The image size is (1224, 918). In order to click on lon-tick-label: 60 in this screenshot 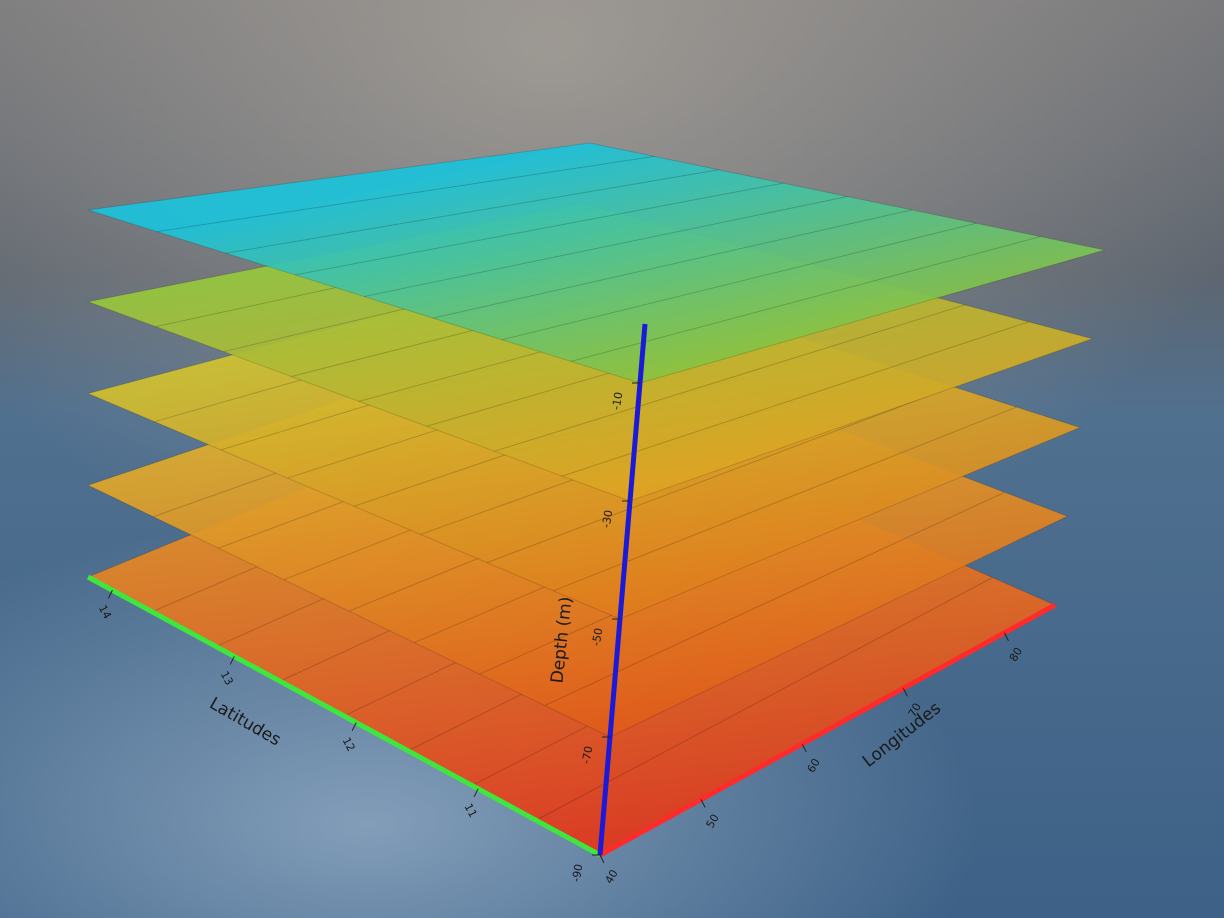, I will do `click(814, 765)`.